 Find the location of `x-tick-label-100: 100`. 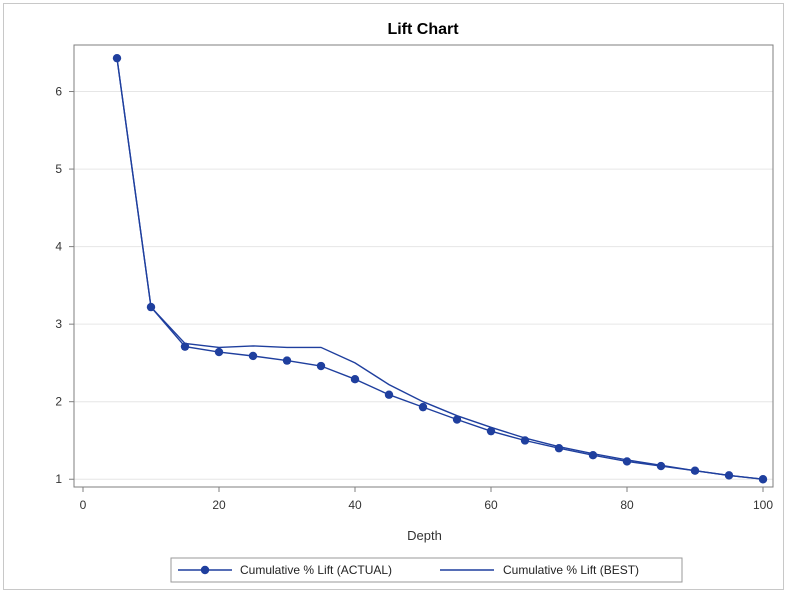

x-tick-label-100: 100 is located at coordinates (763, 505).